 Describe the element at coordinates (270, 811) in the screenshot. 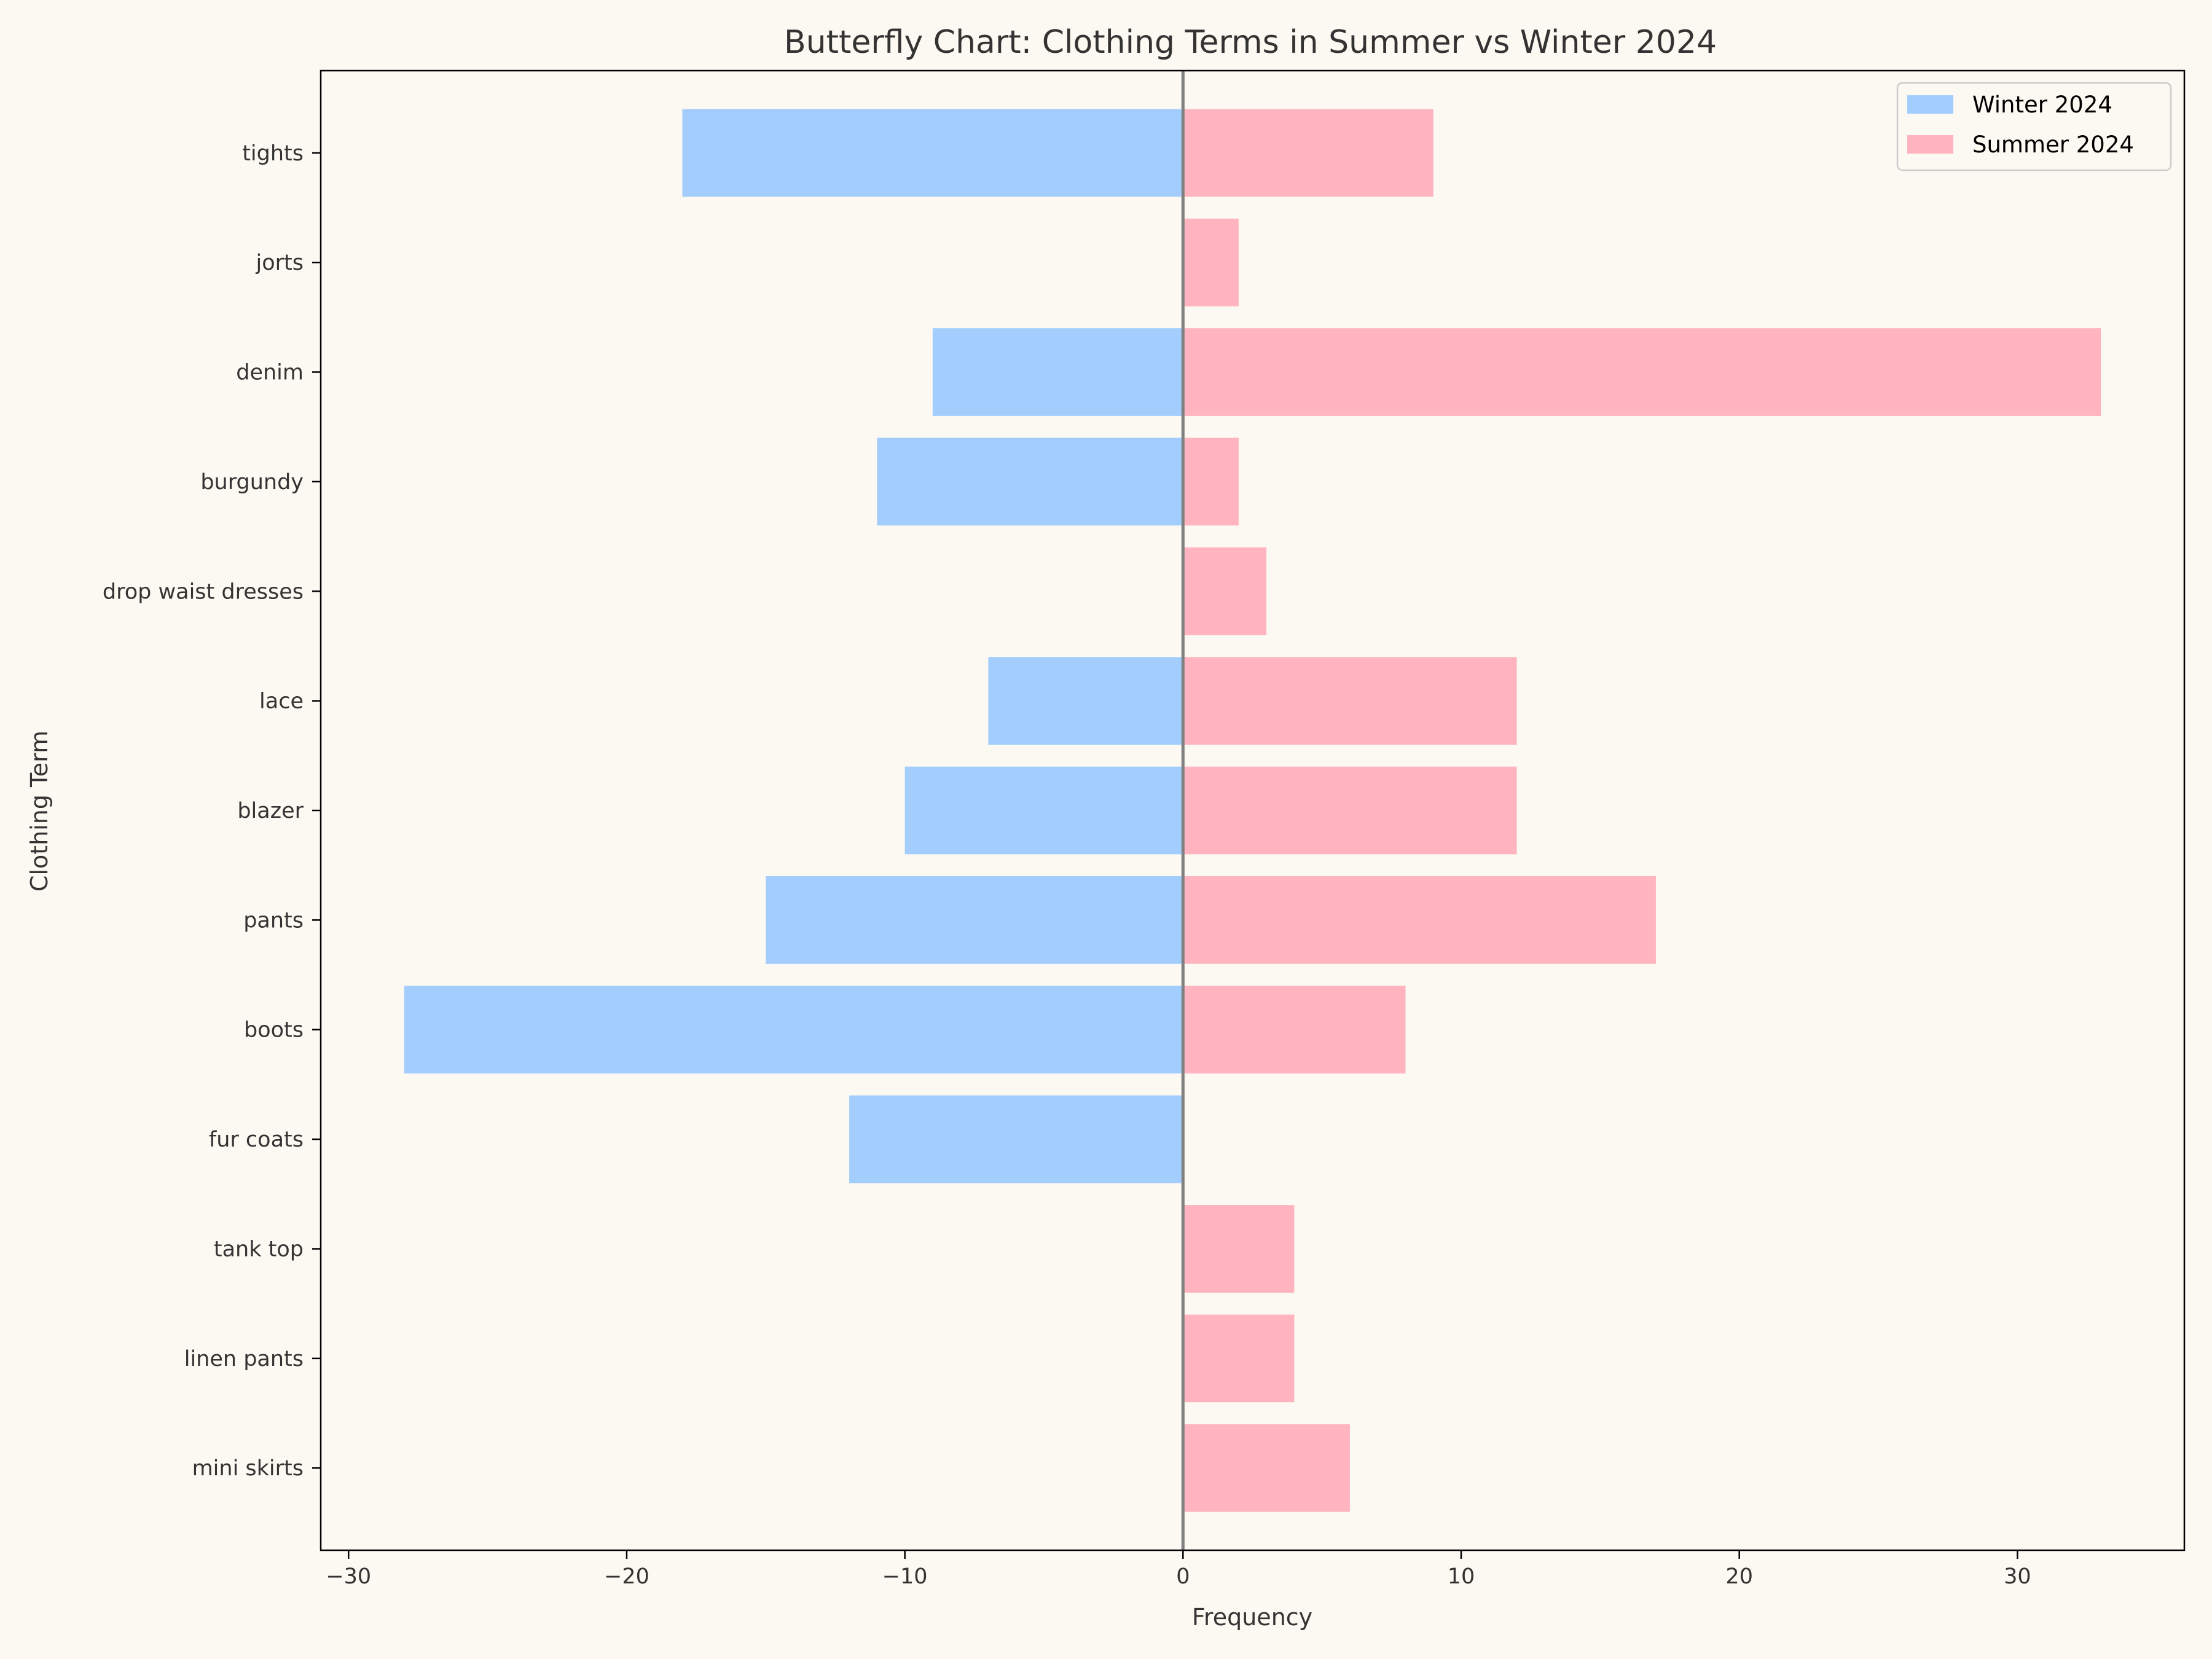

I see `y-tick-label: blazer` at that location.